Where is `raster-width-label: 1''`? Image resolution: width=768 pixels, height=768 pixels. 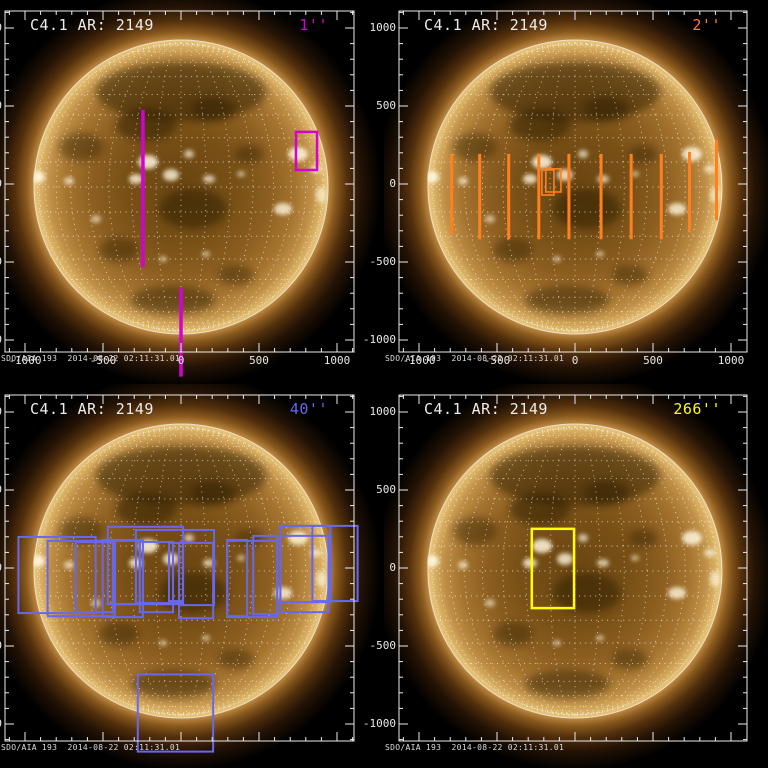
raster-width-label: 1'' is located at coordinates (313, 25).